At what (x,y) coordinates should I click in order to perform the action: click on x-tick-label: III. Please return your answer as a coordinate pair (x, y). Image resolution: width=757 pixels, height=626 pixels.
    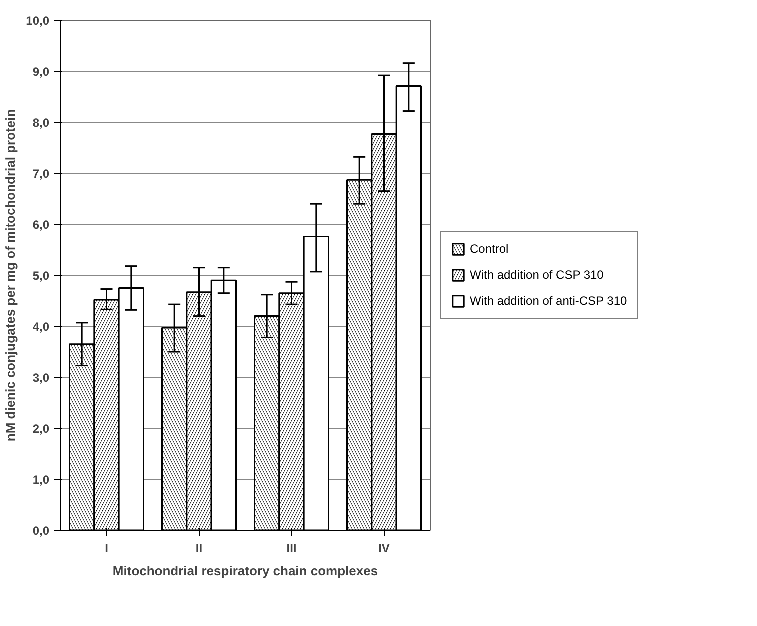
    Looking at the image, I should click on (291, 549).